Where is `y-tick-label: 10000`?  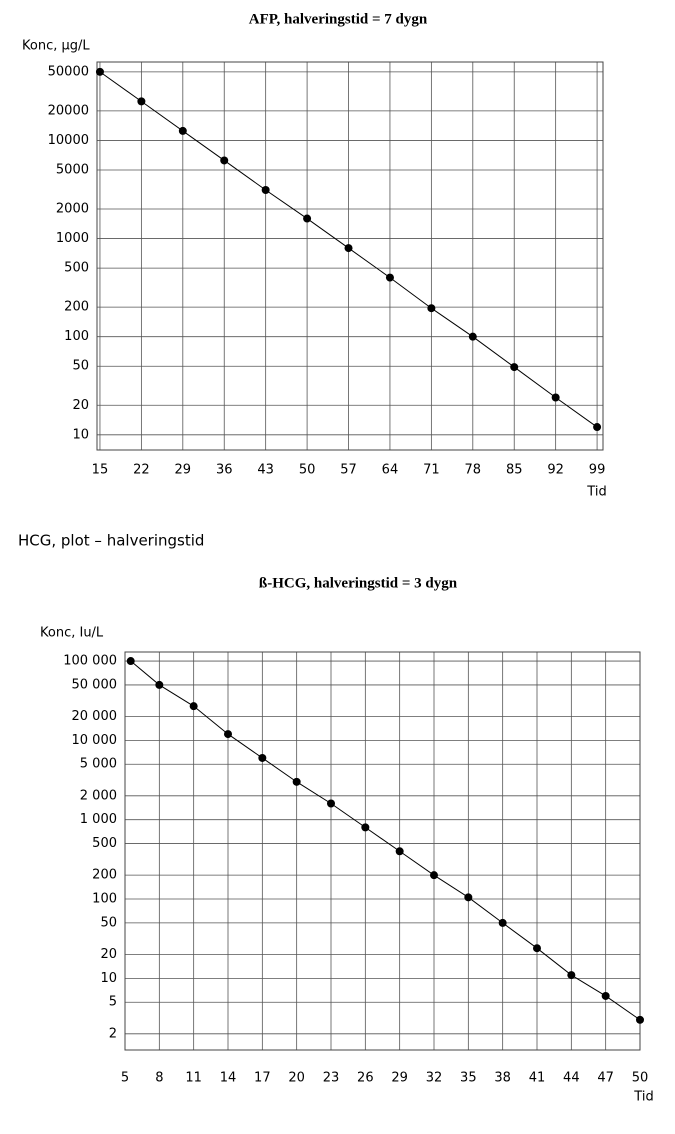 y-tick-label: 10000 is located at coordinates (68, 140).